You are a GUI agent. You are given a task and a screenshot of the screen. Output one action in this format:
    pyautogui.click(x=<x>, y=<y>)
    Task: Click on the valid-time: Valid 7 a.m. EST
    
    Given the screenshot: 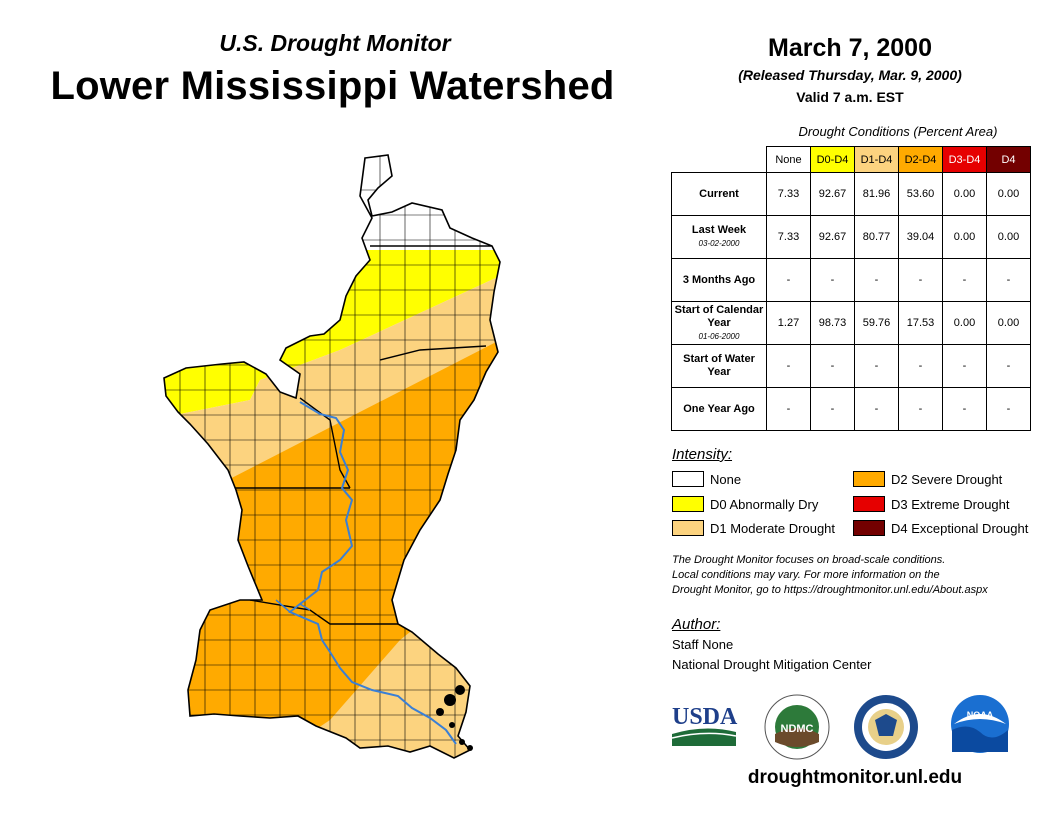 What is the action you would take?
    pyautogui.click(x=850, y=97)
    